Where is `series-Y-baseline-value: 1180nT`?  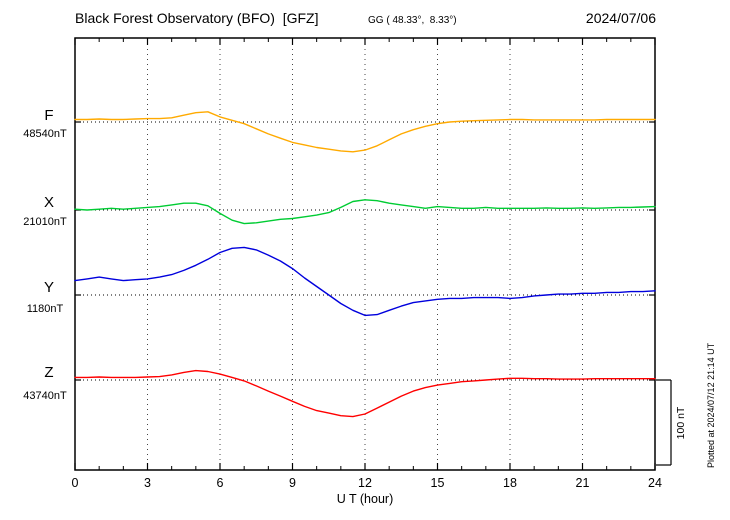 series-Y-baseline-value: 1180nT is located at coordinates (45, 309).